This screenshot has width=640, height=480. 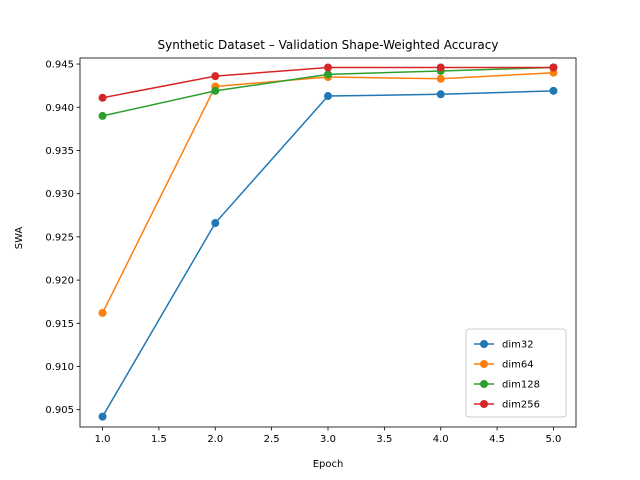 What do you see at coordinates (497, 439) in the screenshot?
I see `x-tick-label: 4.5` at bounding box center [497, 439].